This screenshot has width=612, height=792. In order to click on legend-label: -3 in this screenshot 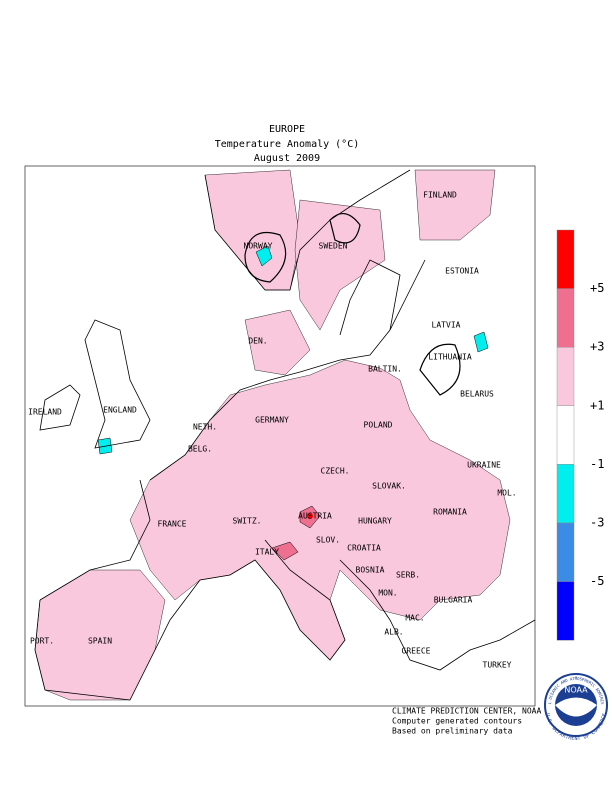, I will do `click(597, 523)`.